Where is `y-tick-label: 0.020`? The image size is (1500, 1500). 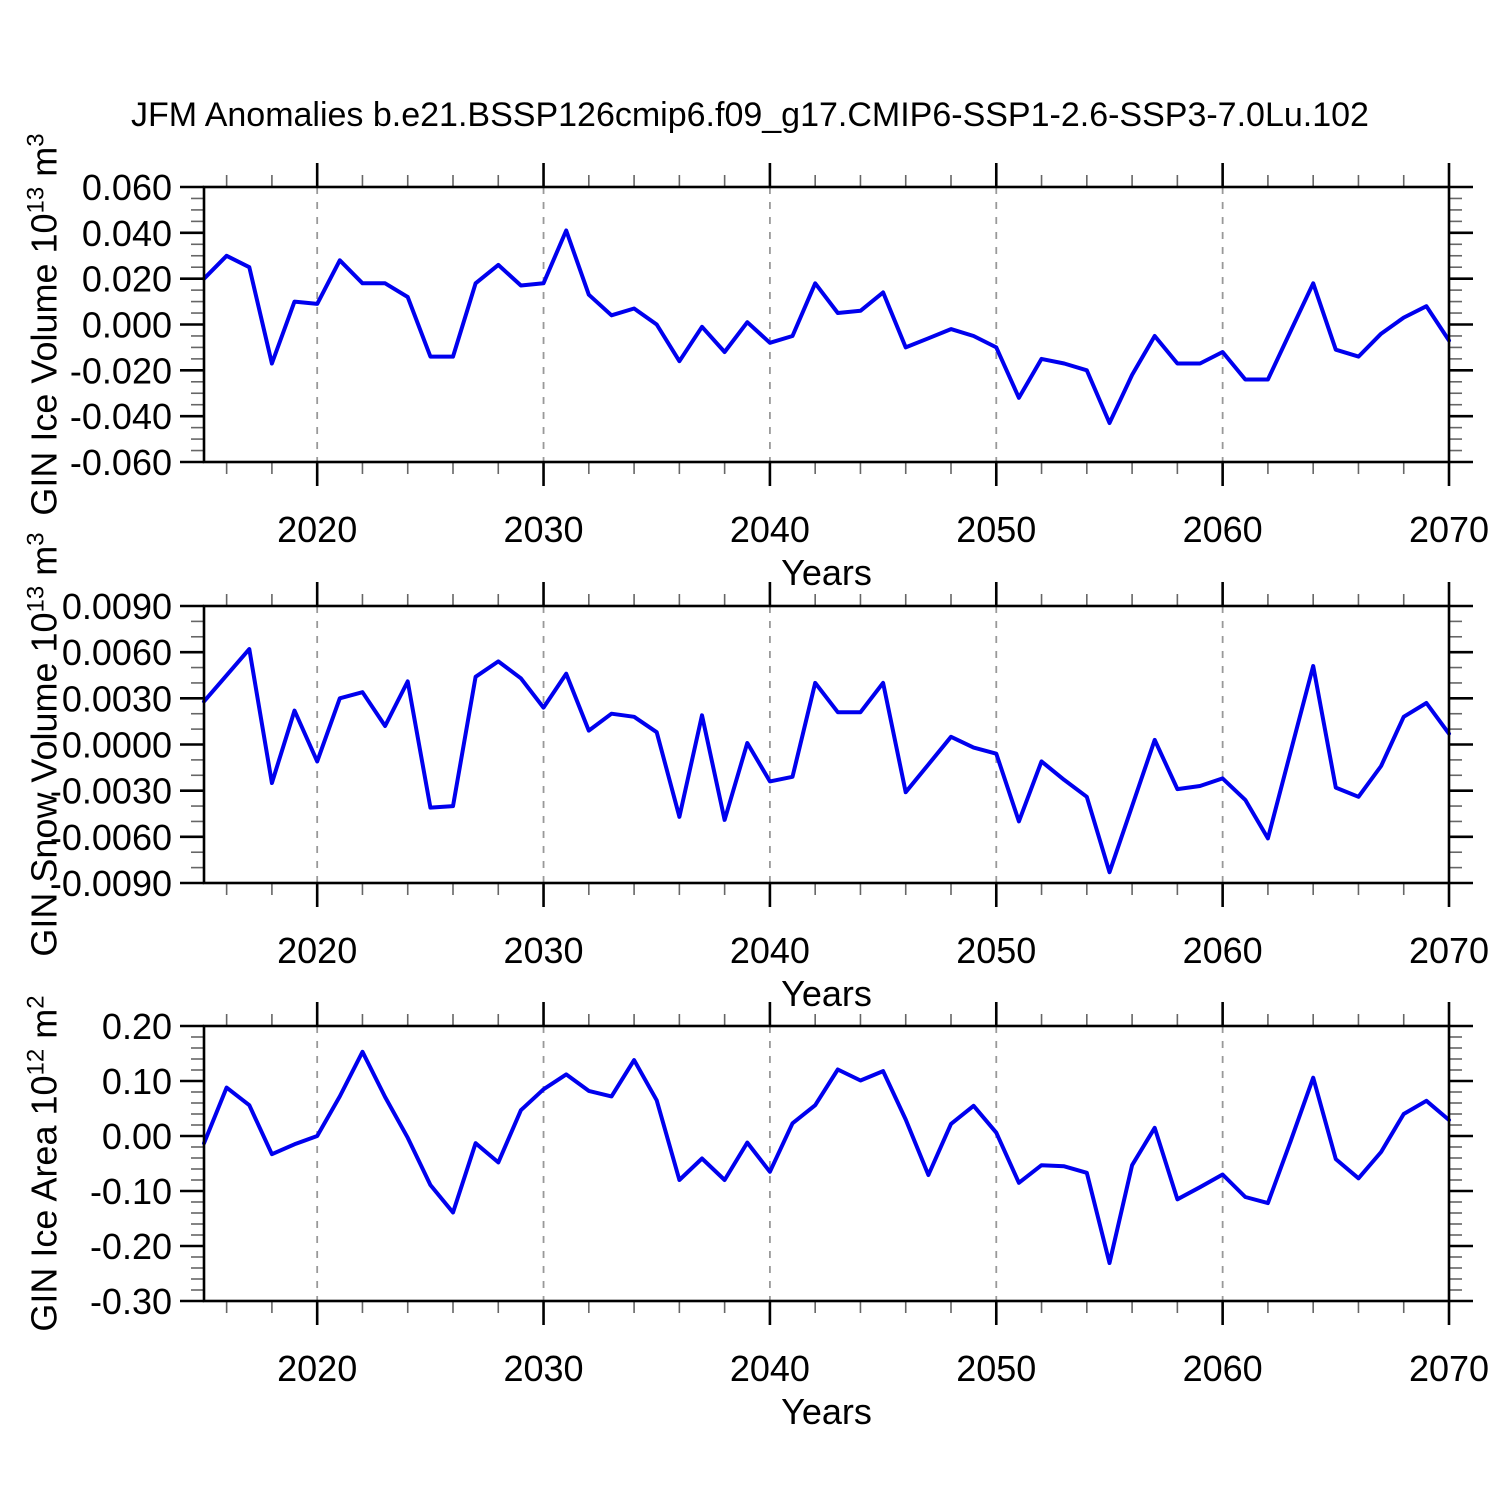 y-tick-label: 0.020 is located at coordinates (127, 279).